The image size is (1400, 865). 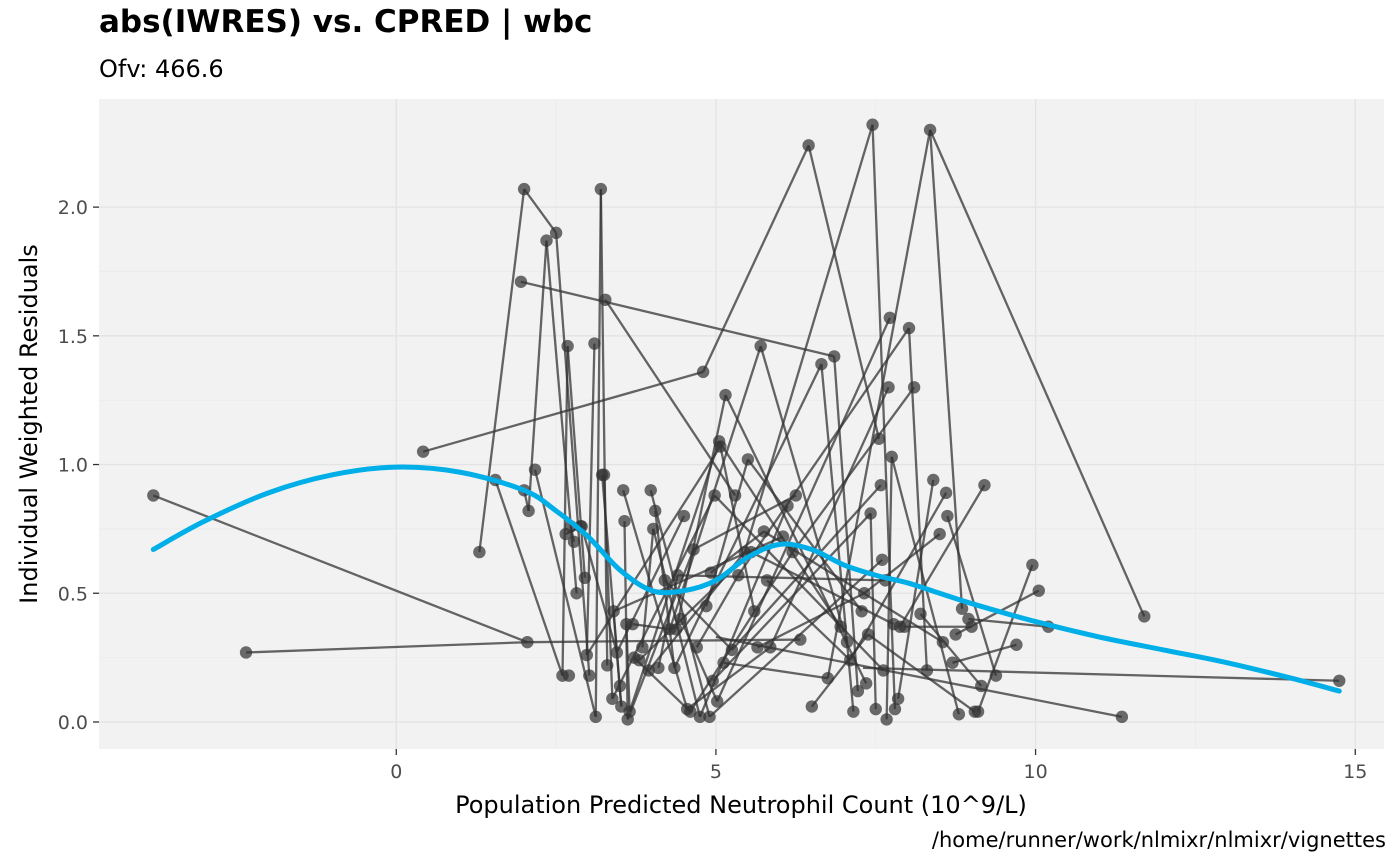 I want to click on x-tick-label: 5, so click(x=716, y=772).